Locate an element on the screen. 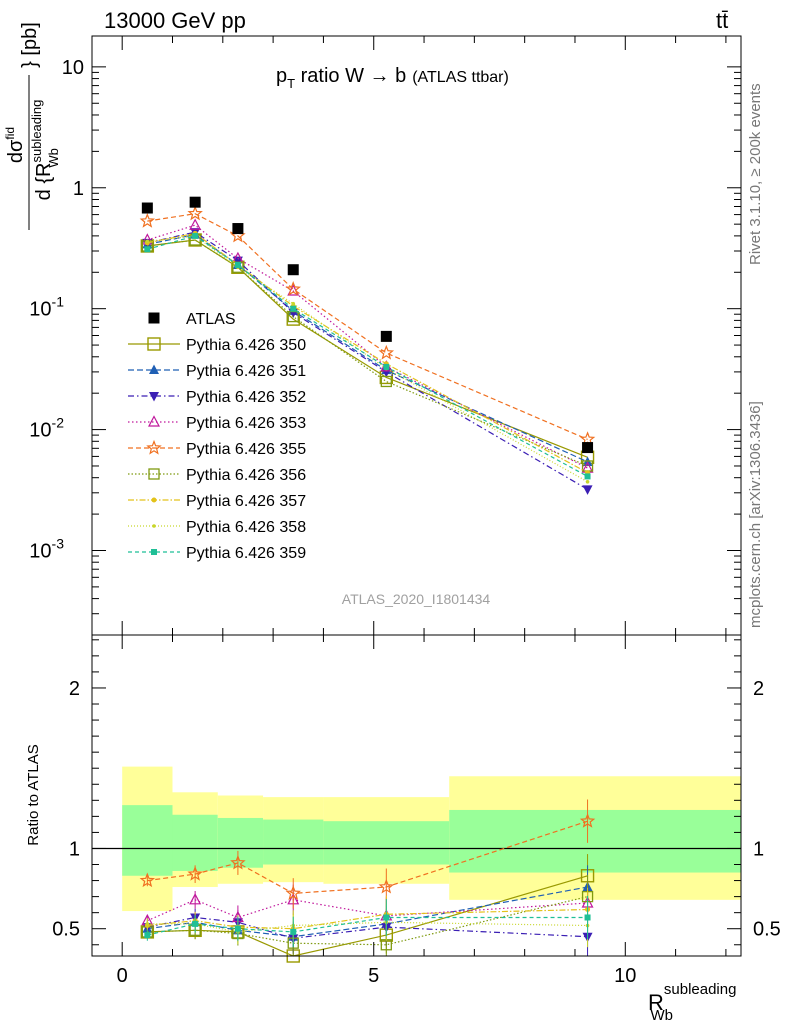 Image resolution: width=786 pixels, height=1024 pixels. legend-item: Pythia 6.426 357 is located at coordinates (217, 501).